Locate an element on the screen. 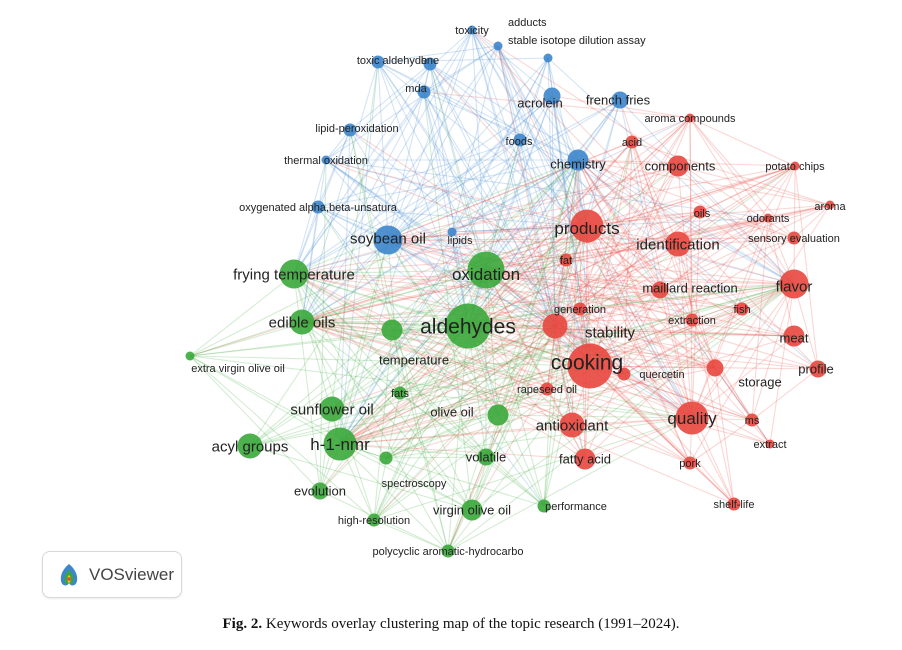 The height and width of the screenshot is (650, 902). keyword-node-oils is located at coordinates (700, 212).